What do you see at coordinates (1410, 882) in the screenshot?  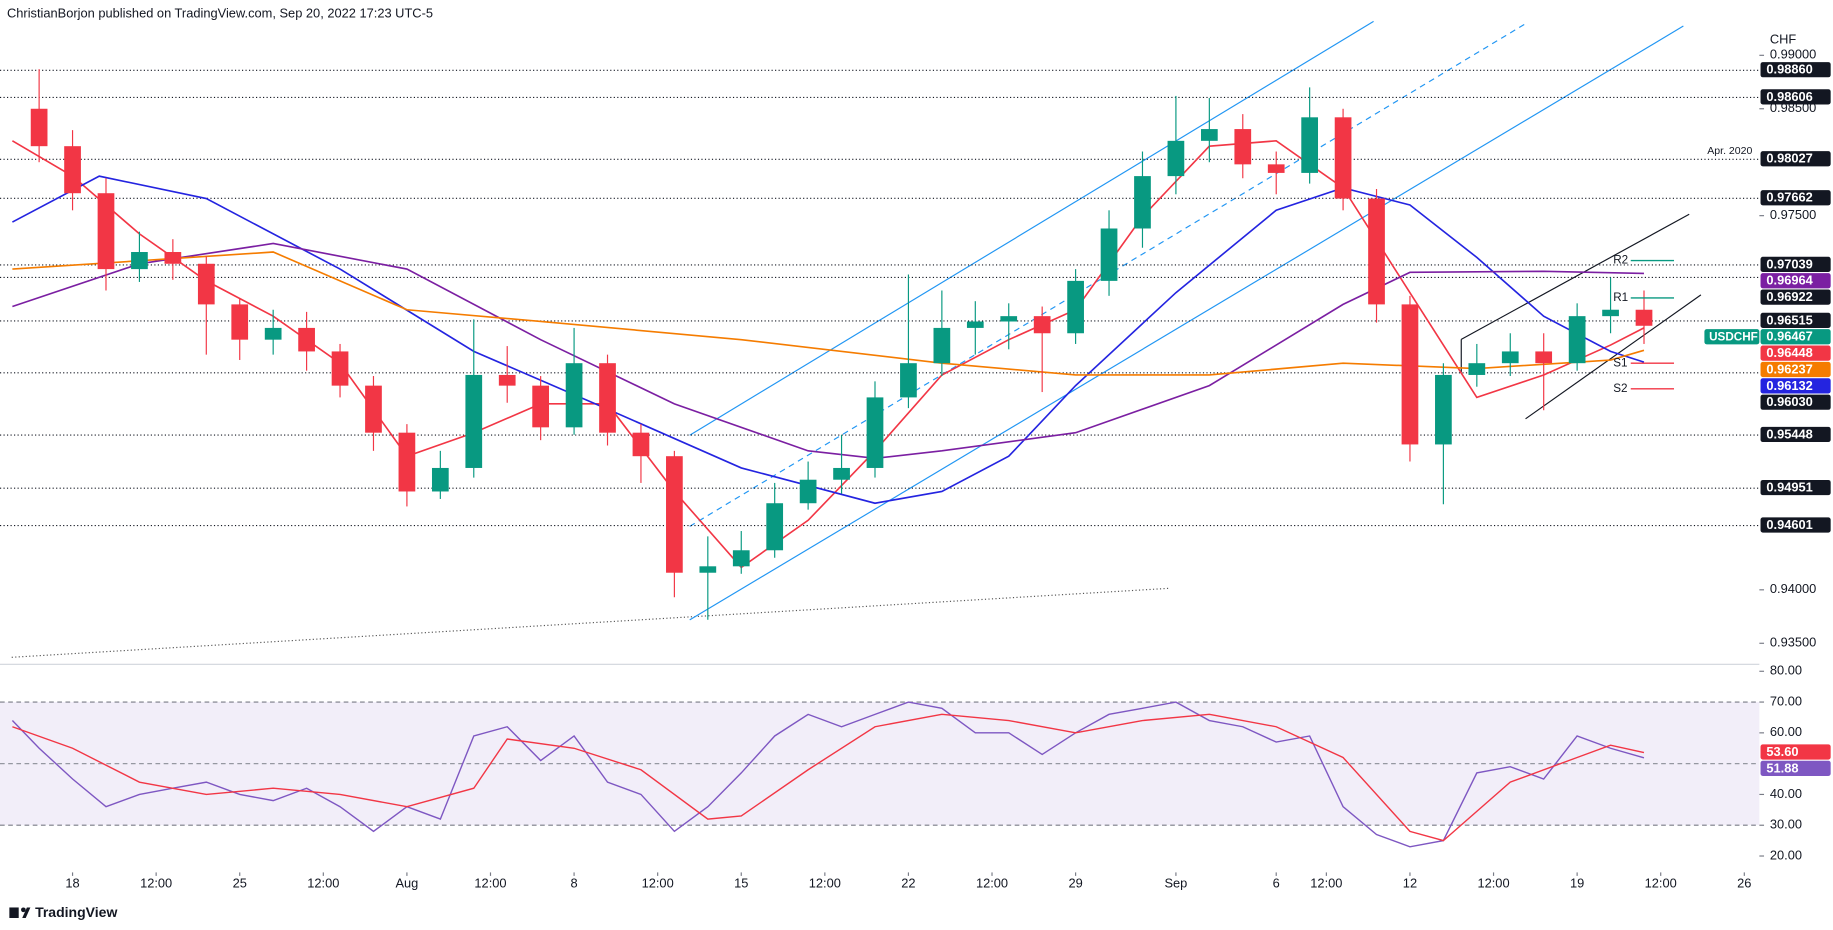 I see `x-tick-label: 12` at bounding box center [1410, 882].